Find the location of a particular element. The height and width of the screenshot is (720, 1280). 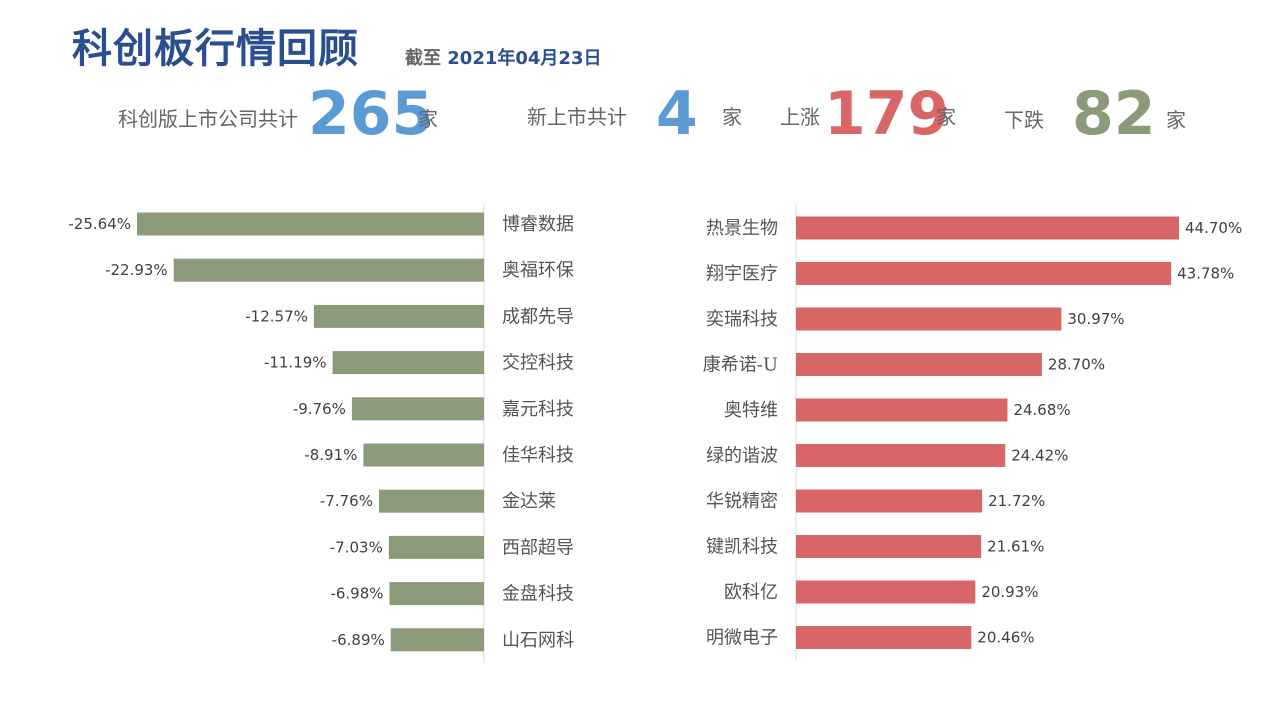

loser-value-label: -8.91% is located at coordinates (330, 455).